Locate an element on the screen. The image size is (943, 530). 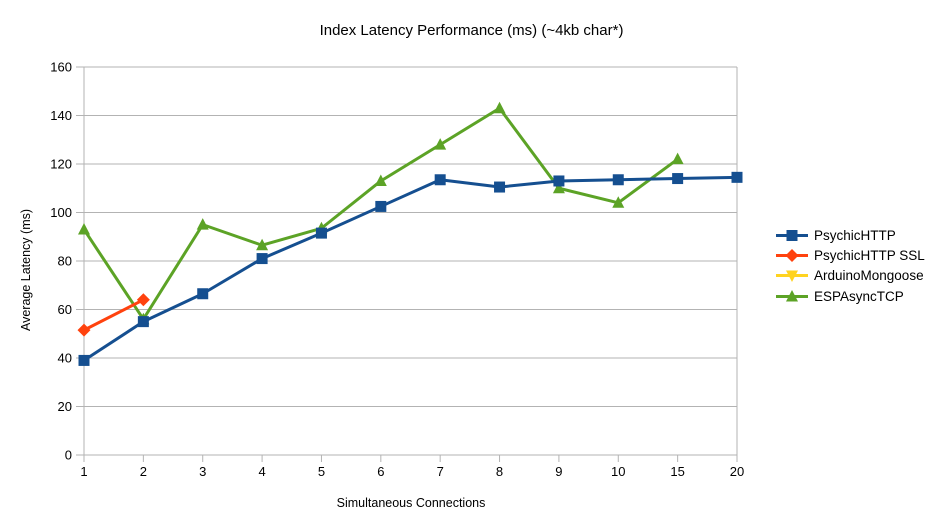
y-tick-label: 60 is located at coordinates (65, 309).